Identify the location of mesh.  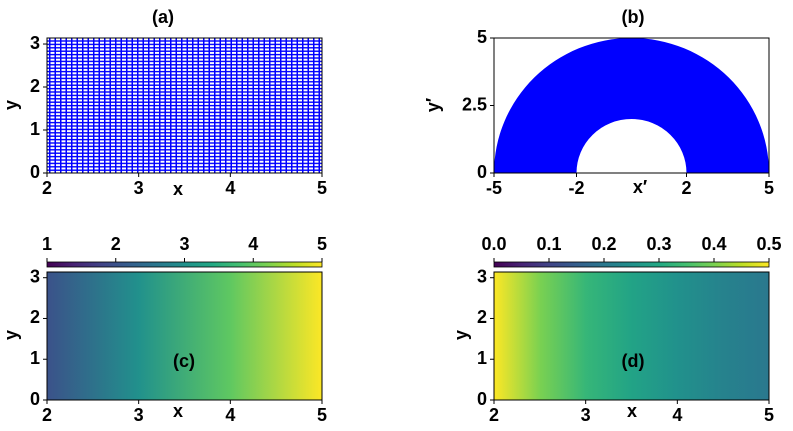
(184, 105).